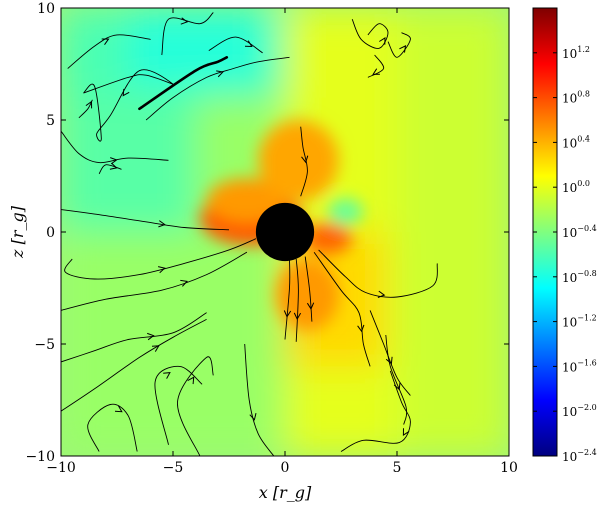  Describe the element at coordinates (576, 187) in the screenshot. I see `colorbar-tick-label: 100.0` at that location.